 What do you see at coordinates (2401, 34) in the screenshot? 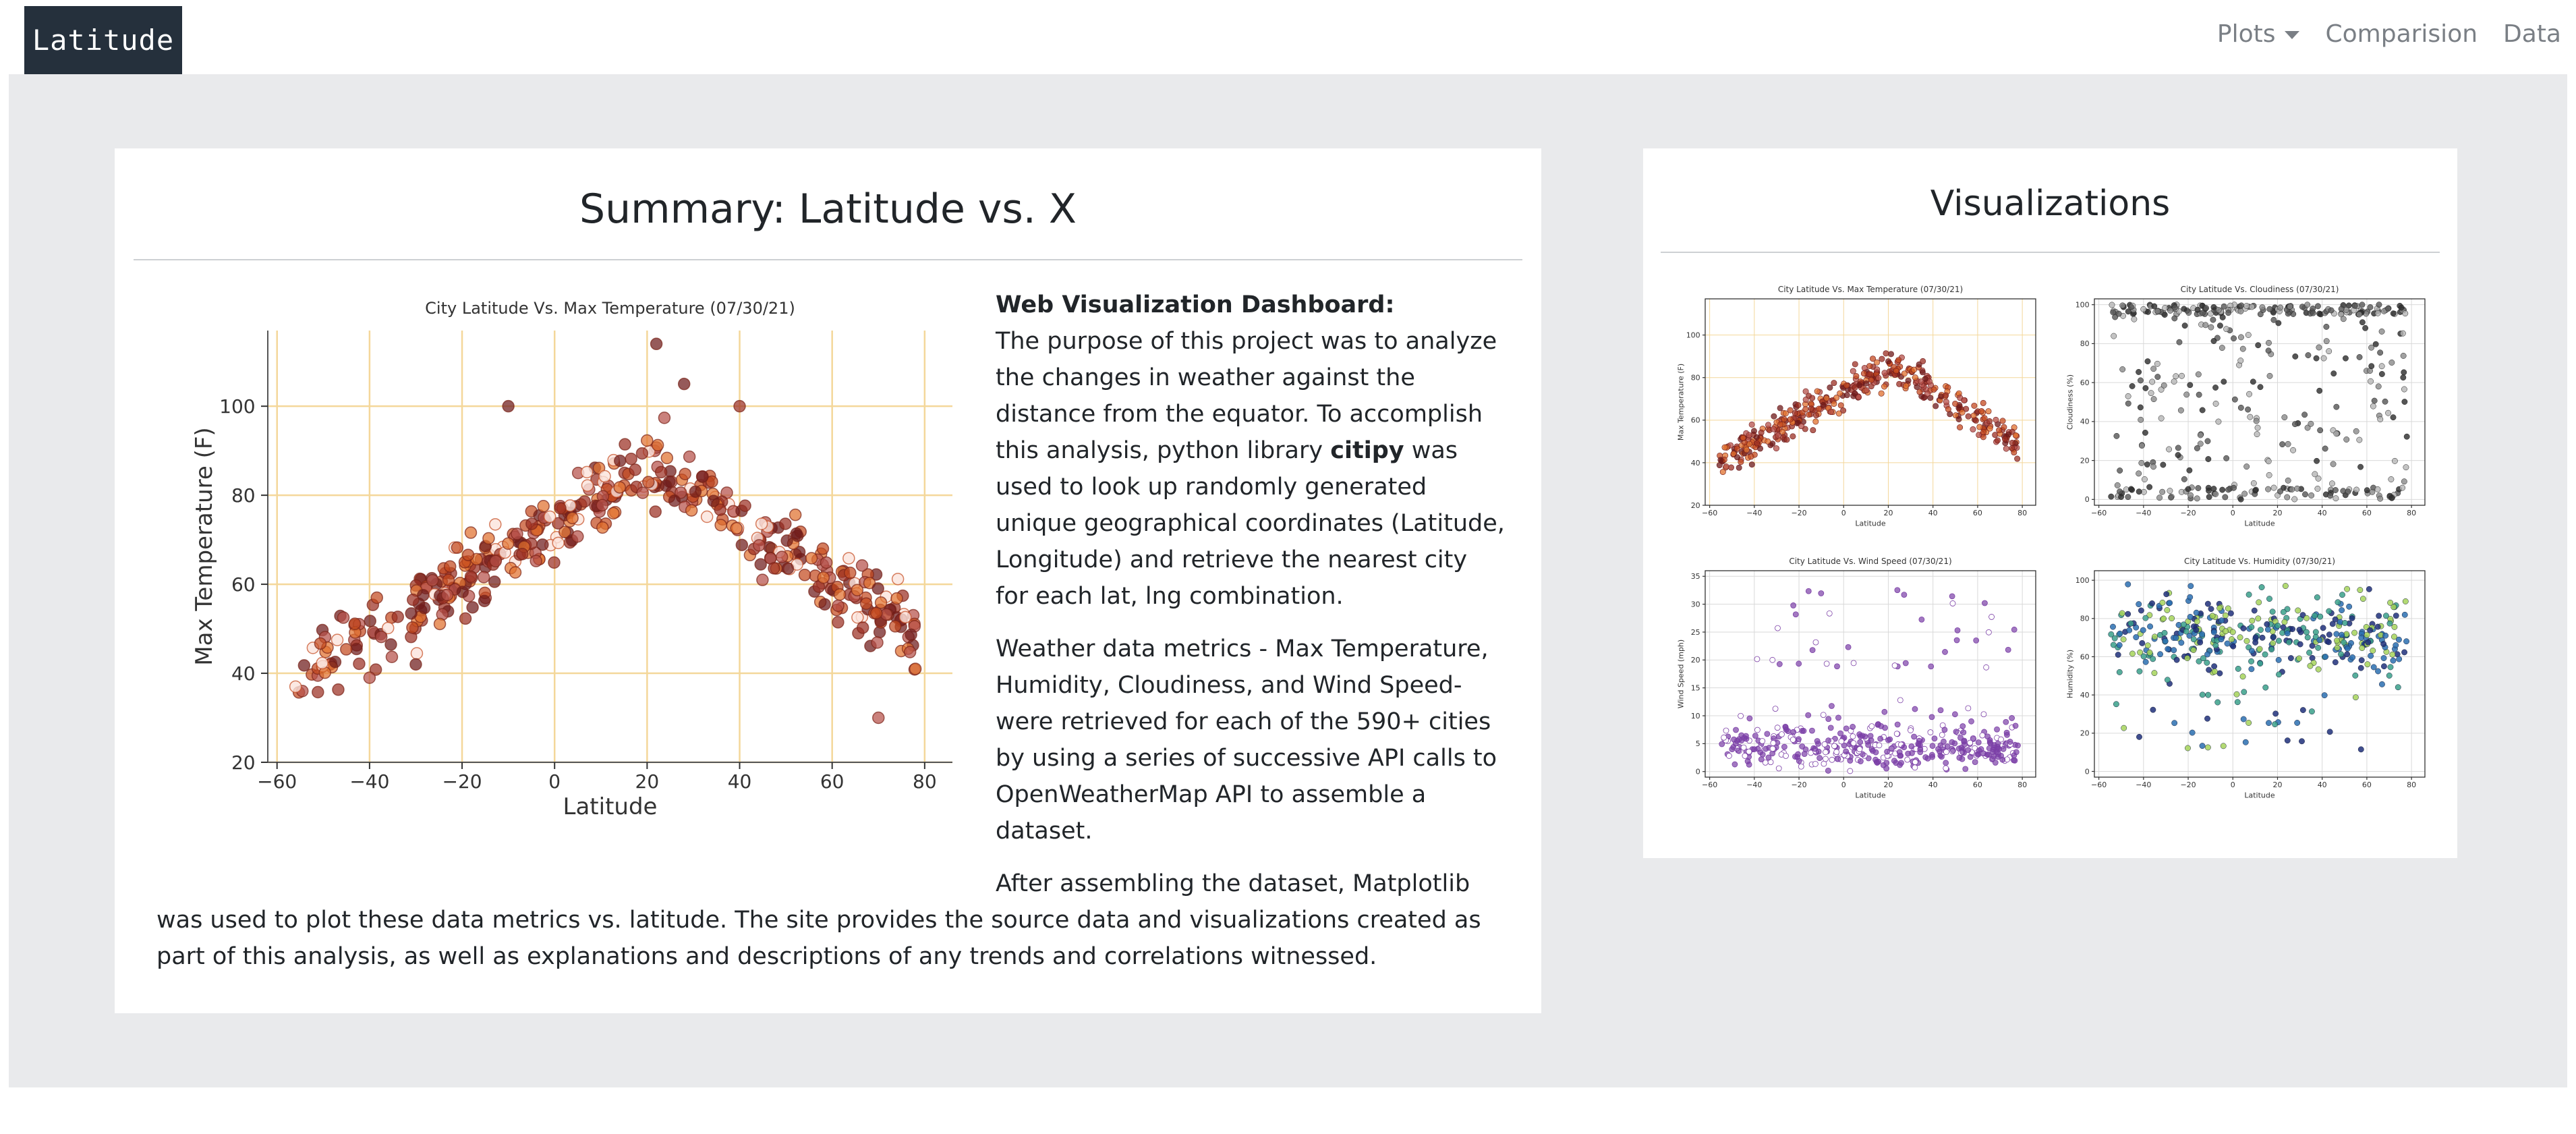
I see `nav-comparision-link: Comparision` at bounding box center [2401, 34].